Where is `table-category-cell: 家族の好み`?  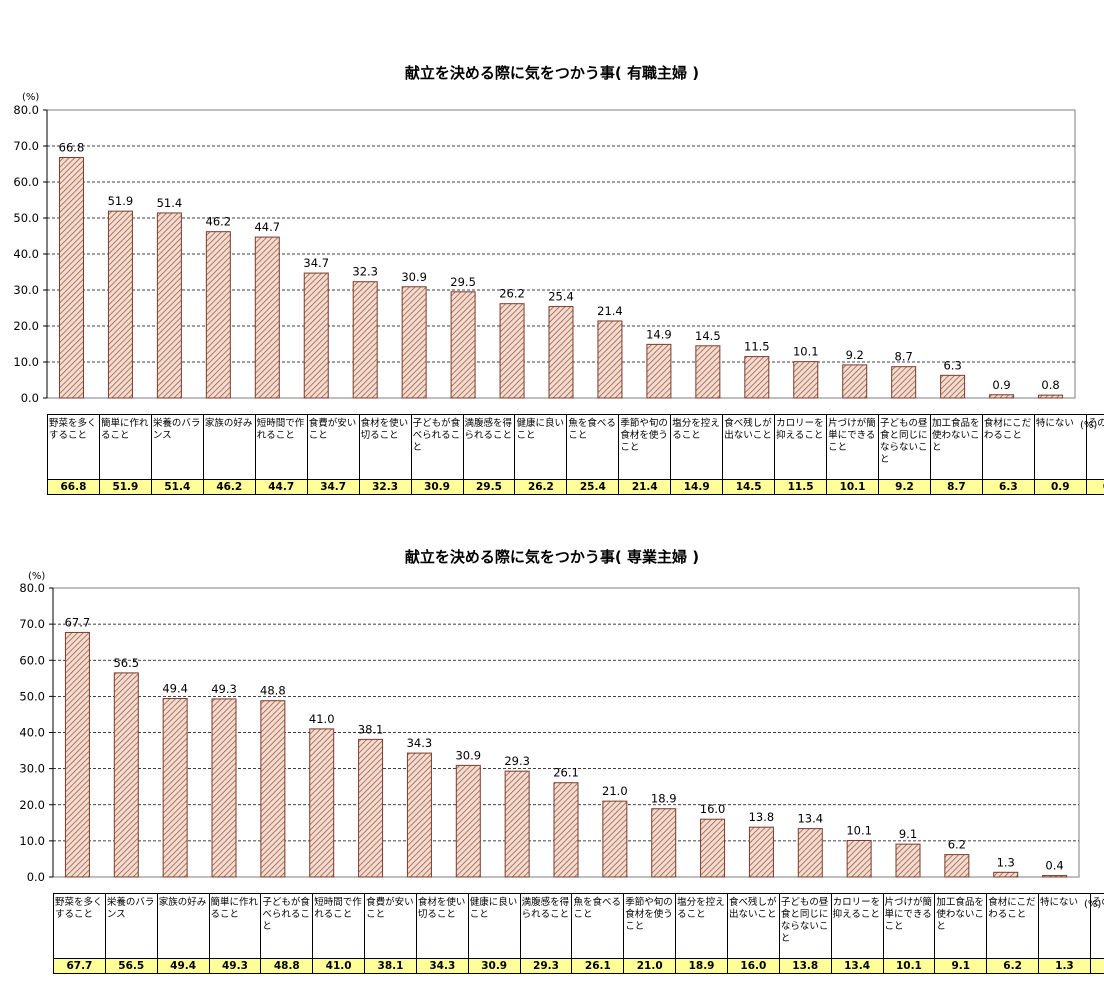 table-category-cell: 家族の好み is located at coordinates (183, 926).